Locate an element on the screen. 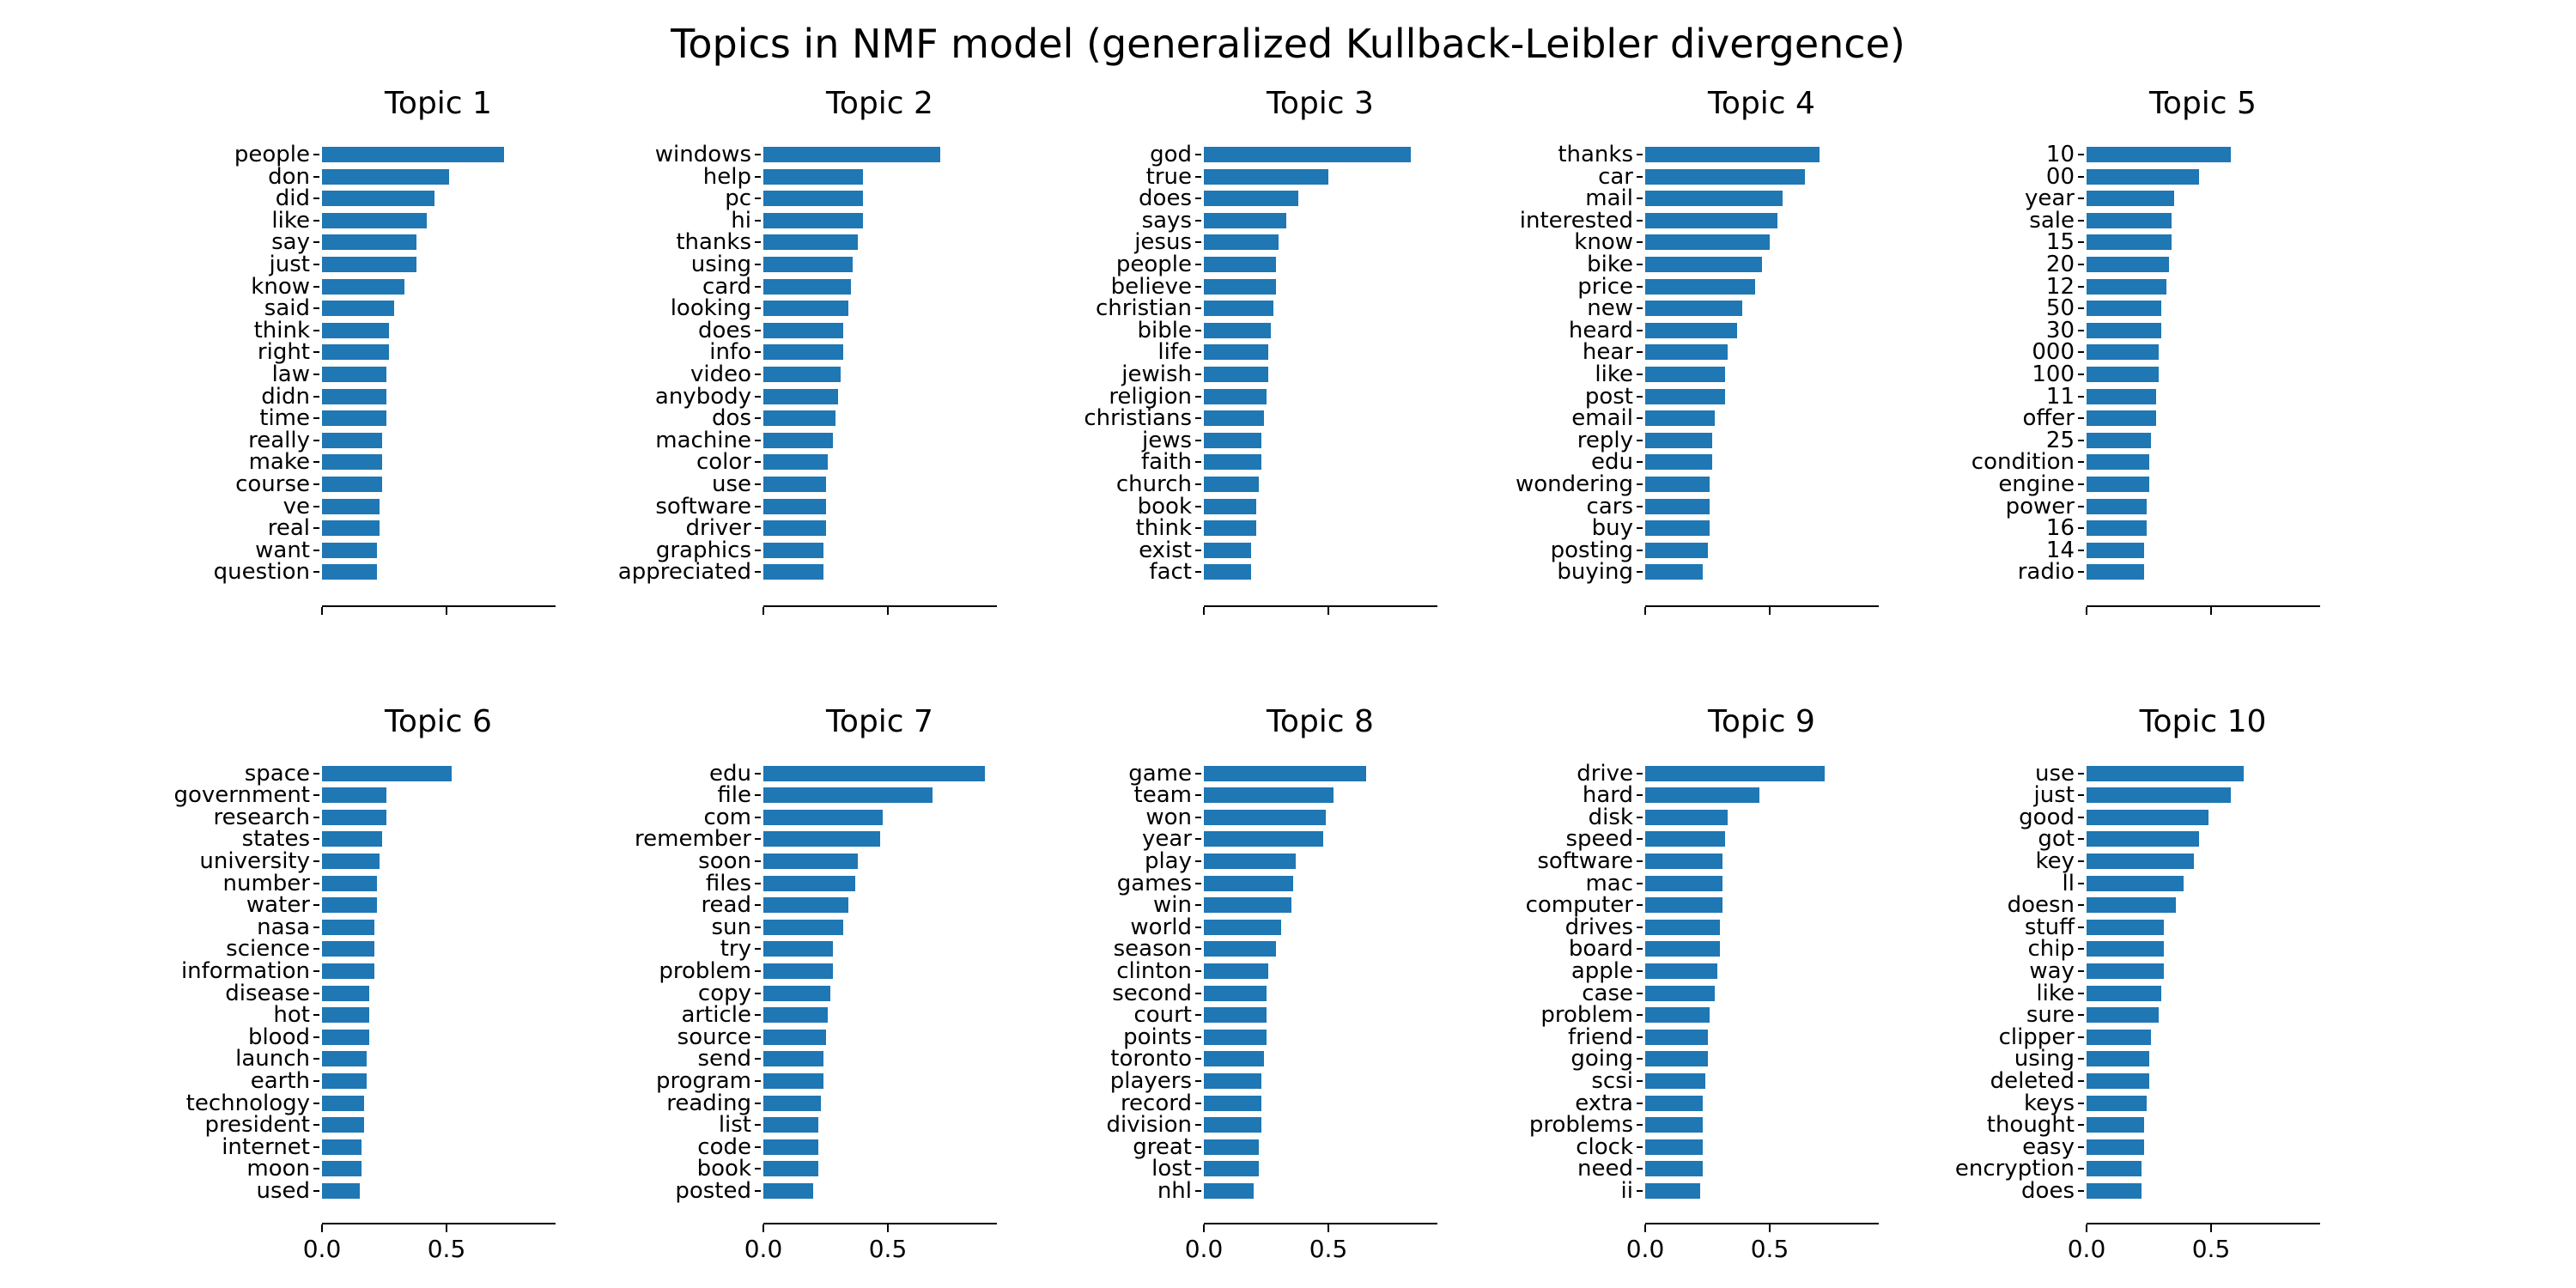 This screenshot has height=1288, width=2576. y-tick-label: read is located at coordinates (726, 906).